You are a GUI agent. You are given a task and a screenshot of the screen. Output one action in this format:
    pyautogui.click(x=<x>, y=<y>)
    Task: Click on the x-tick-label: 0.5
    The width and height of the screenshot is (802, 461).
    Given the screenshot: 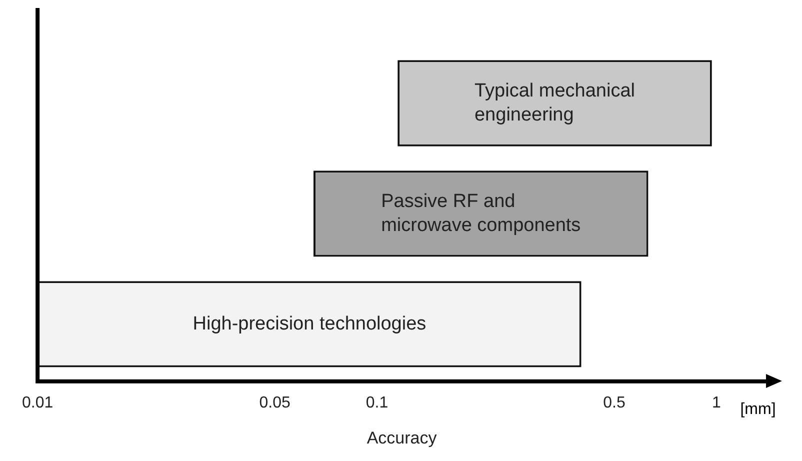 What is the action you would take?
    pyautogui.click(x=614, y=403)
    